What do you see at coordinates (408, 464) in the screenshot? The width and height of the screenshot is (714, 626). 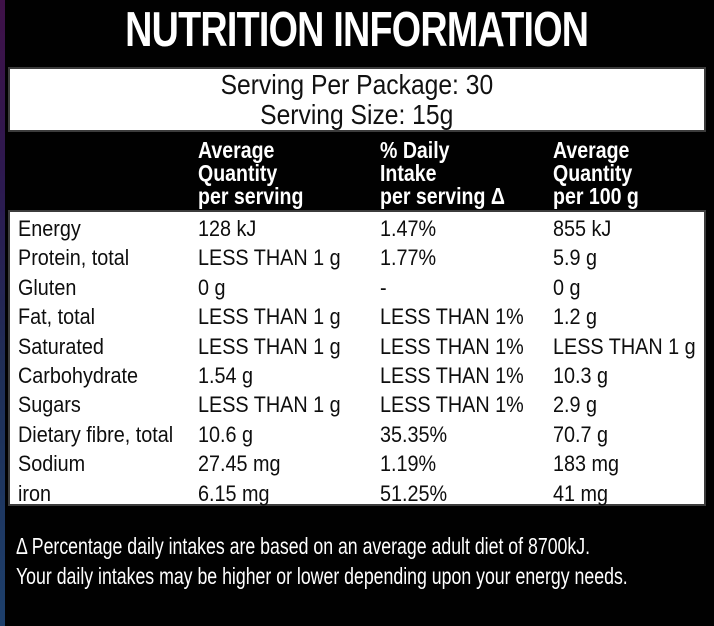 I see `value-daily-intake: 1.19%` at bounding box center [408, 464].